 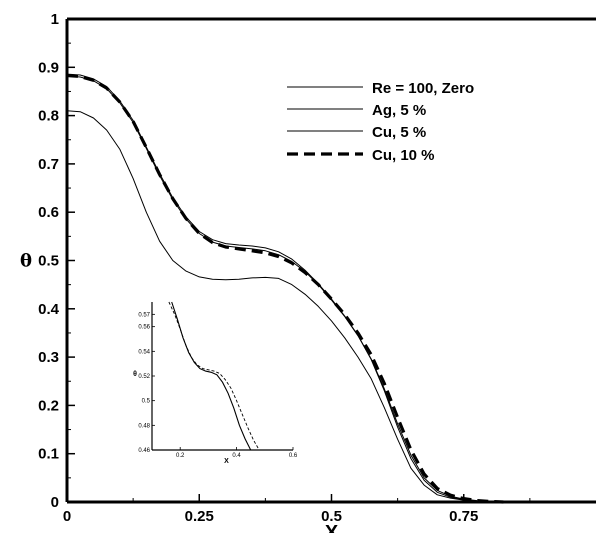 What do you see at coordinates (144, 426) in the screenshot?
I see `inset-y-tick-label: 0.48` at bounding box center [144, 426].